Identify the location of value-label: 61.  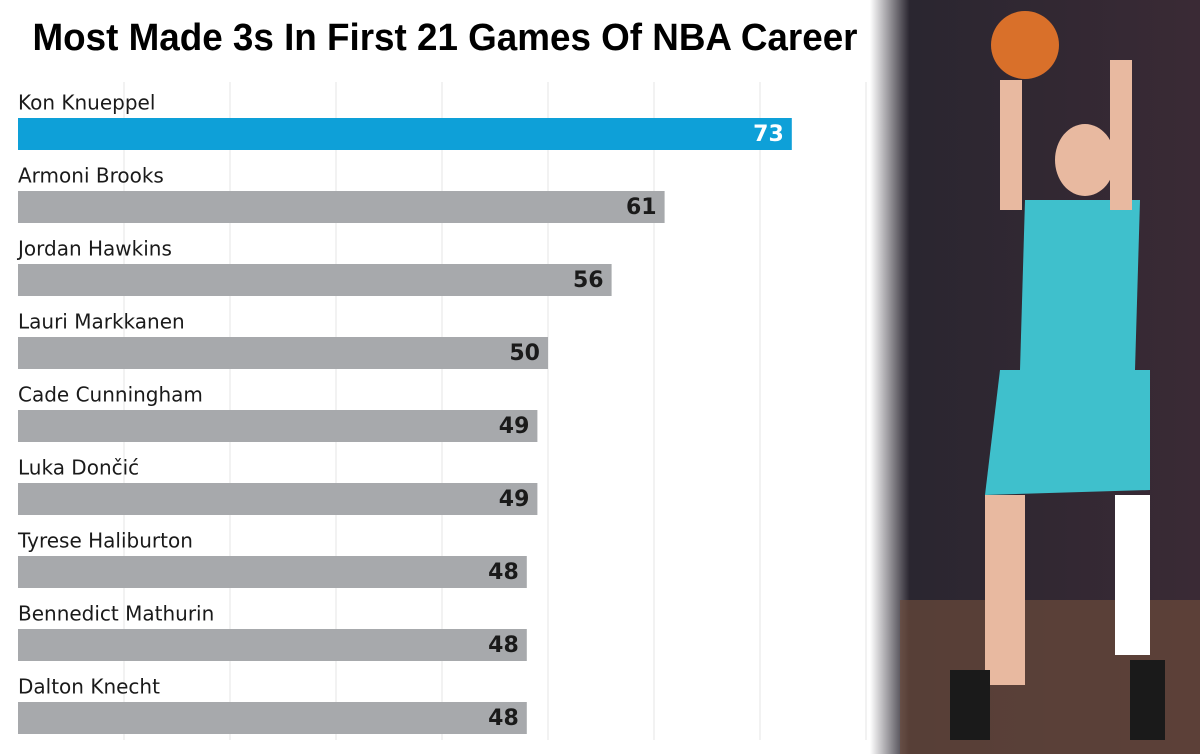
(641, 207).